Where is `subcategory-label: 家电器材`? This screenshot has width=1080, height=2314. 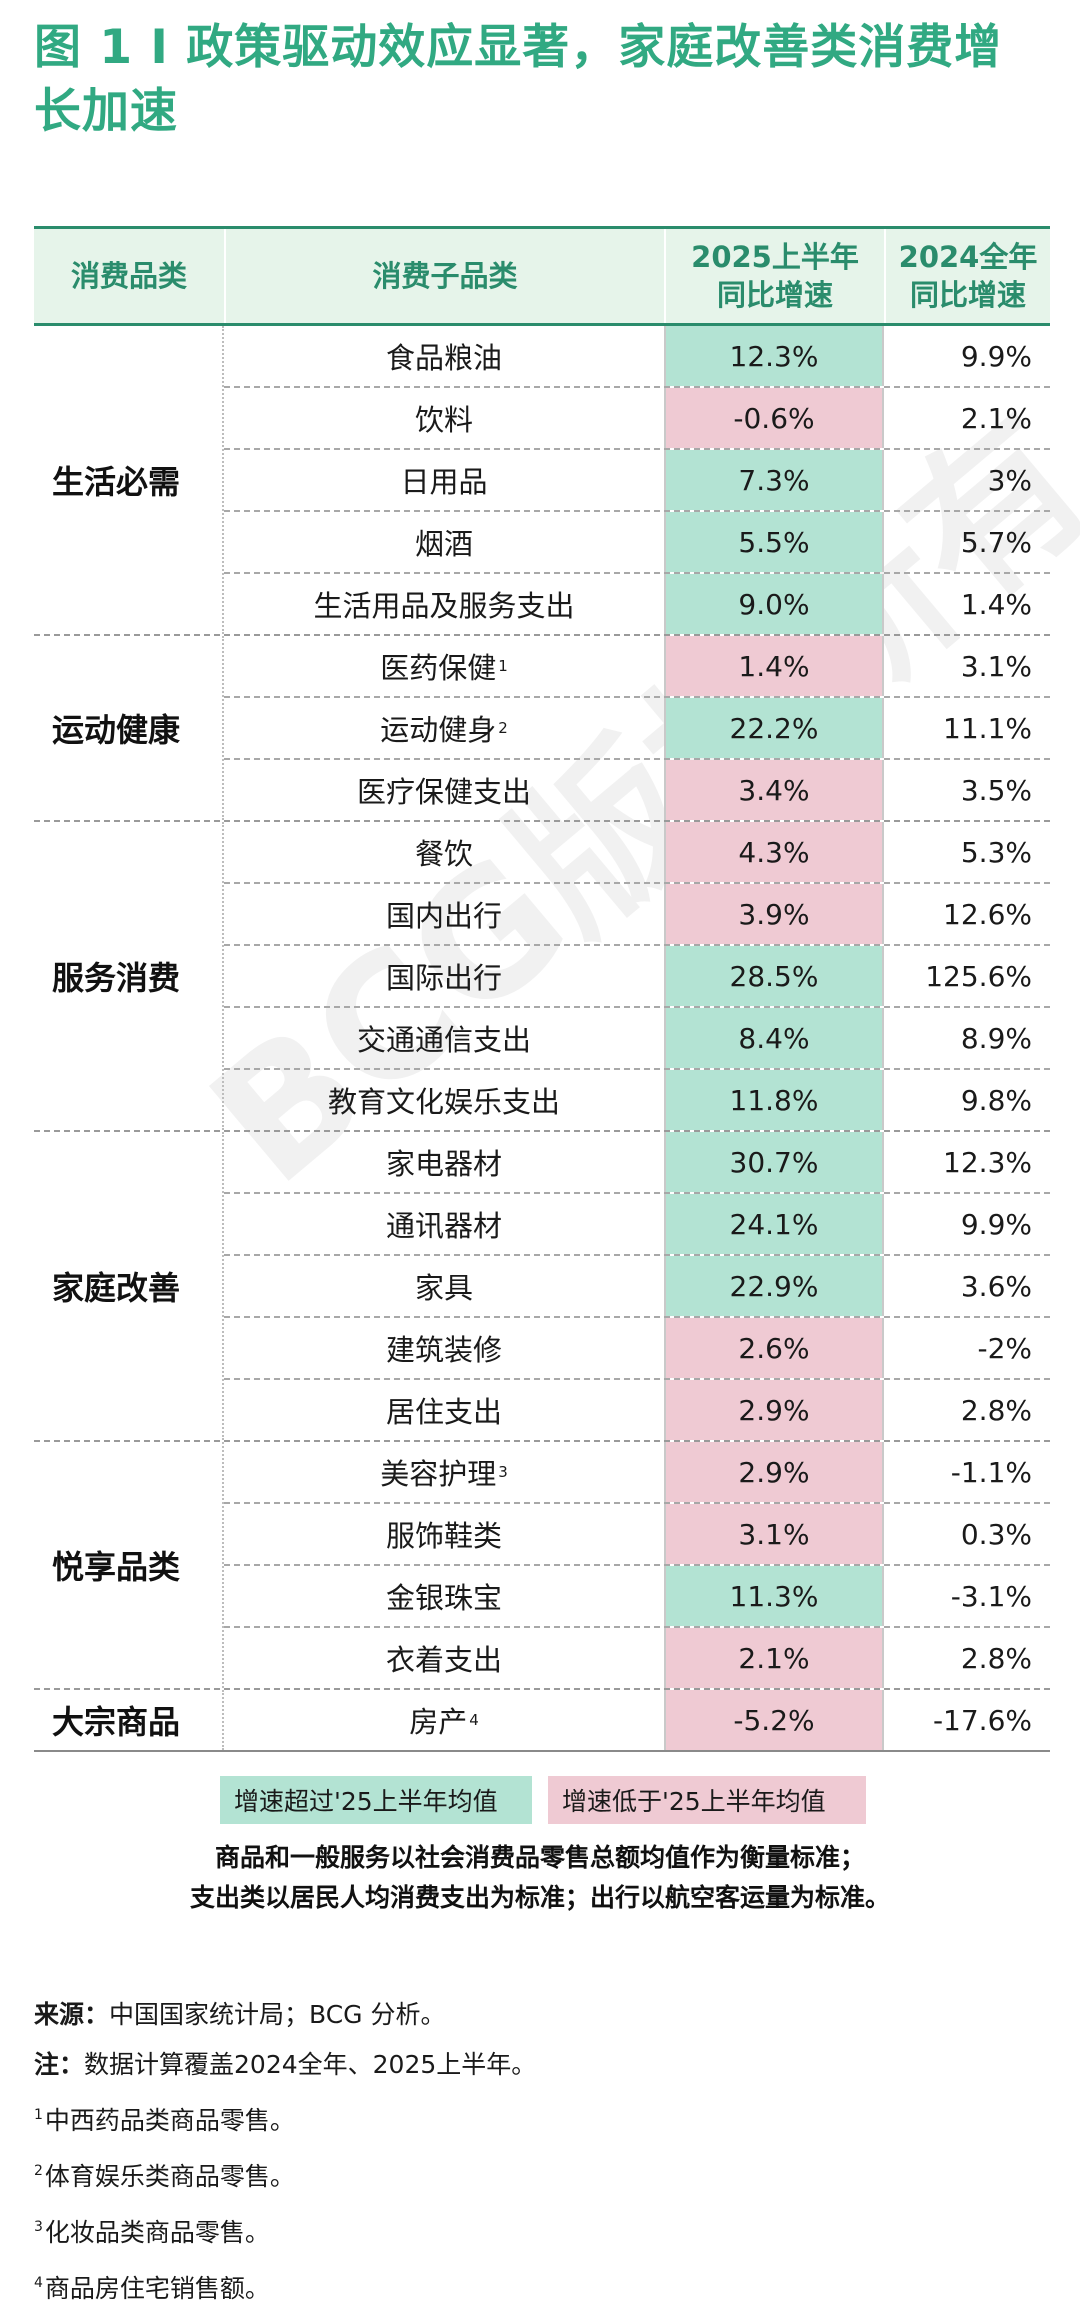
subcategory-label: 家电器材 is located at coordinates (443, 1164).